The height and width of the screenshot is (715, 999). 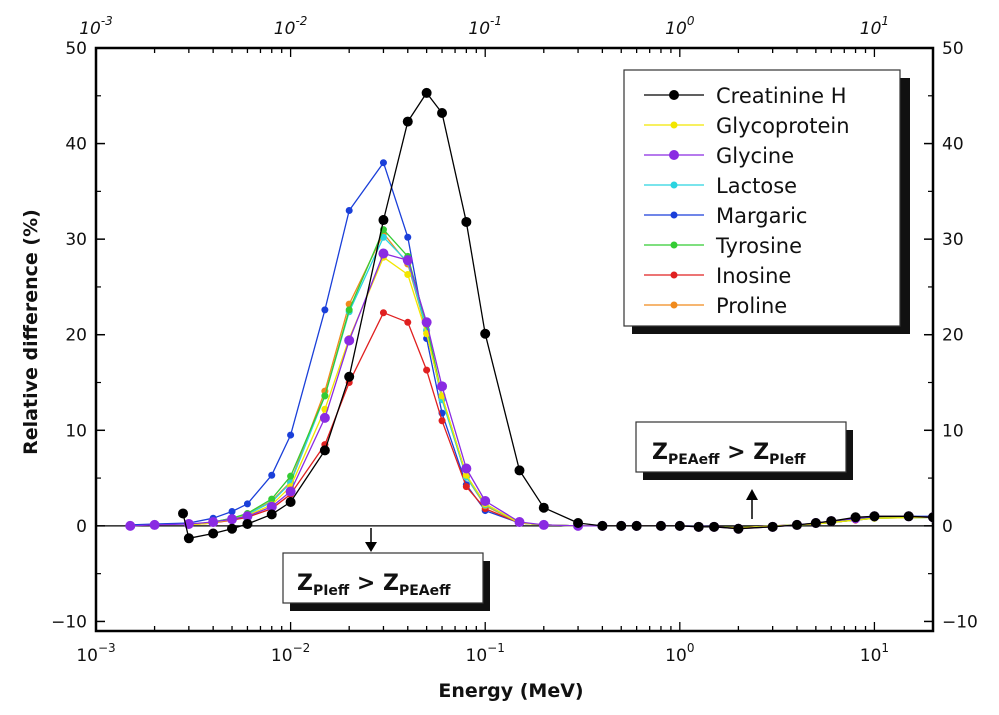 I want to click on annotation-lower: ZPIeff > ZPEAeff, so click(x=386, y=569).